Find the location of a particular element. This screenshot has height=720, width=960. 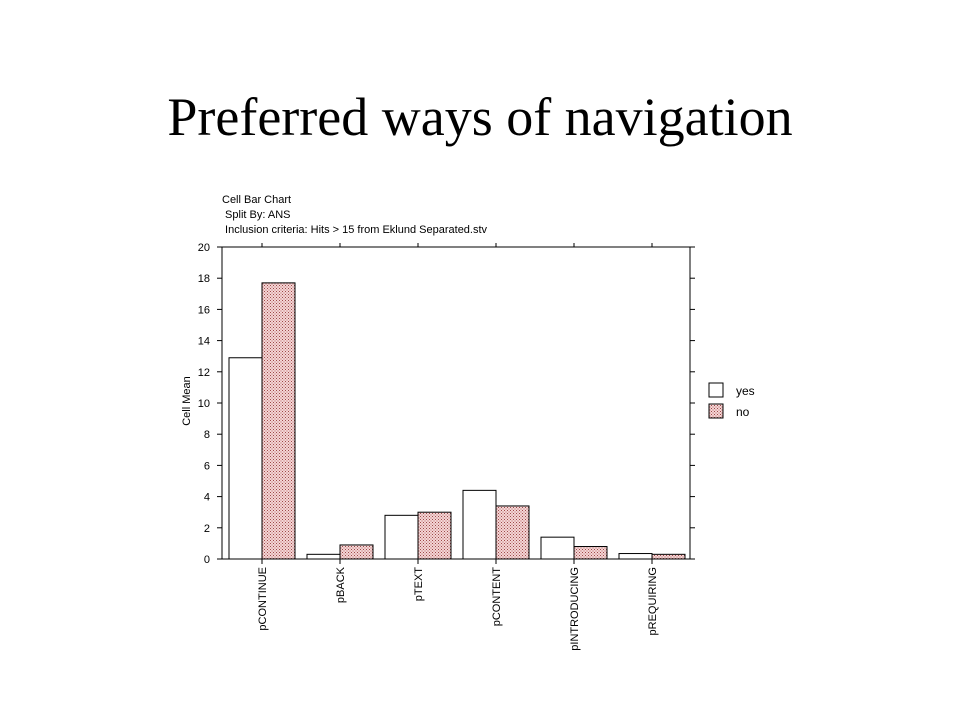

bar-no-pREQUIRING is located at coordinates (668, 556).